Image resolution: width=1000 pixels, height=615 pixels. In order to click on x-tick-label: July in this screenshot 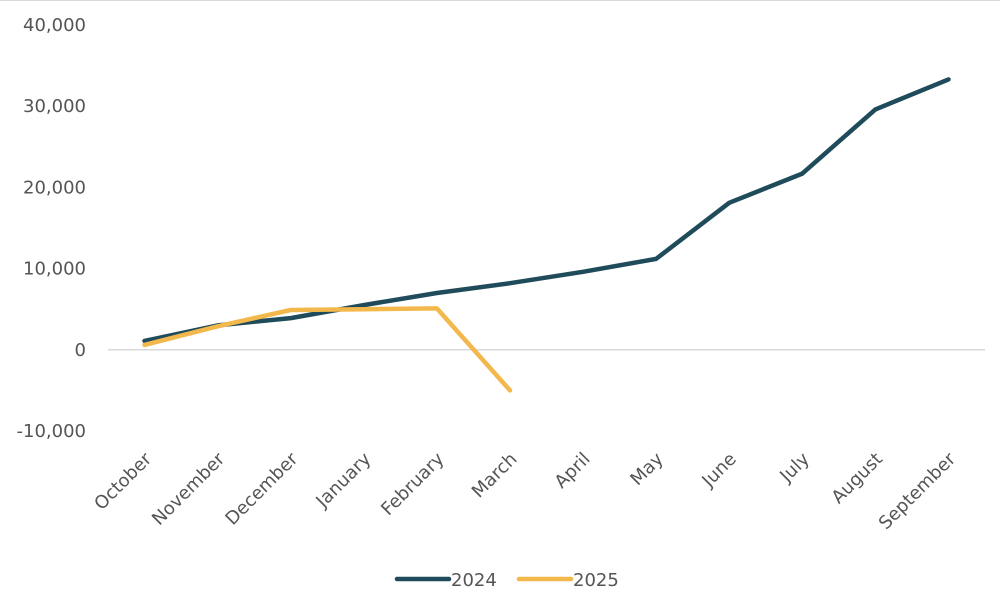, I will do `click(794, 467)`.